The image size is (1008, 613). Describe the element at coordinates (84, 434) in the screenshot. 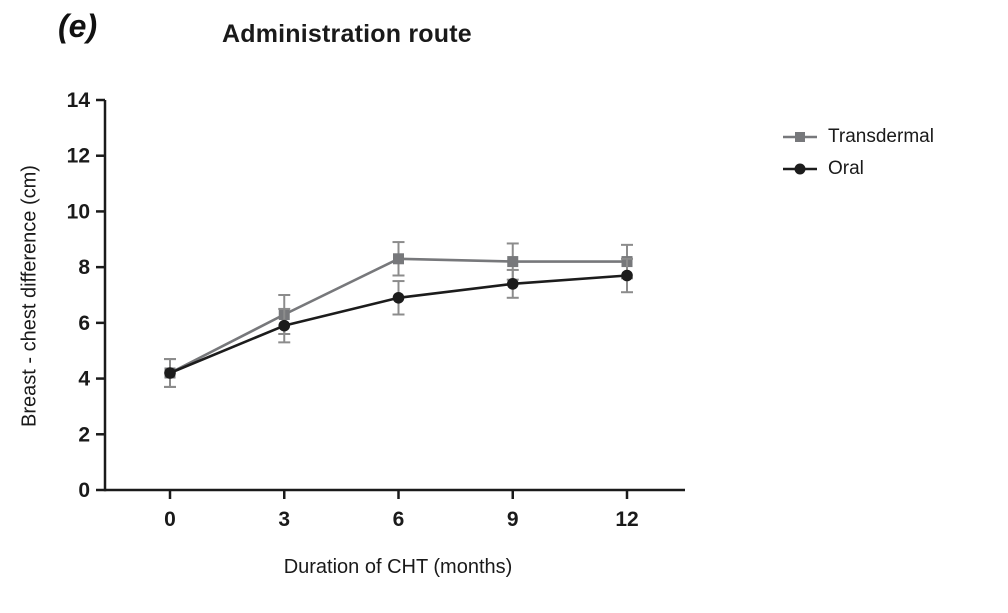

I see `svg-text: 2` at that location.